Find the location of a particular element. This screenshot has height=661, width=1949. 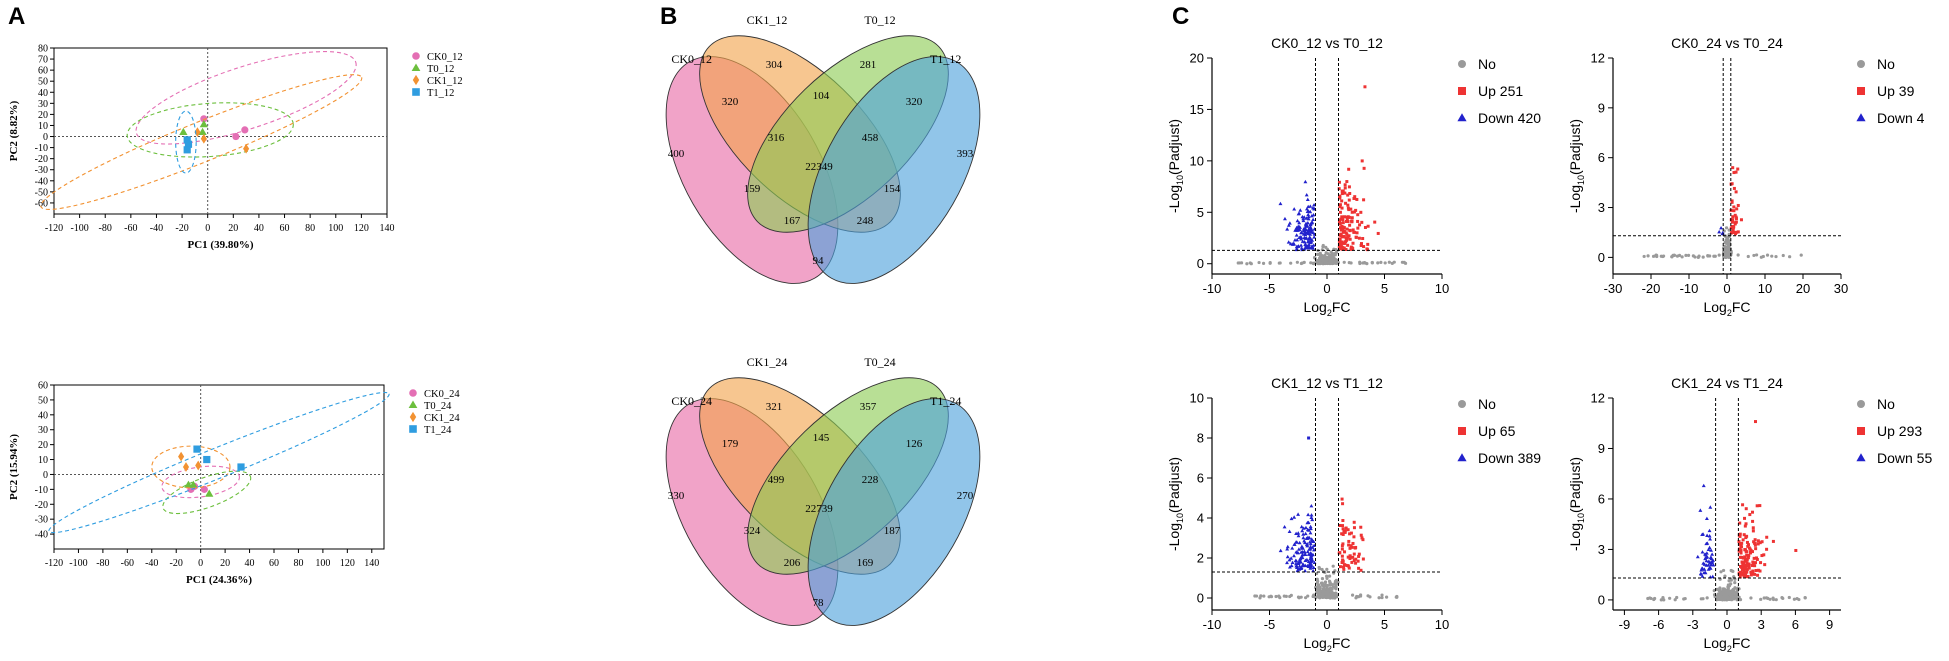

y-tick-label: 60 is located at coordinates (43, 386).